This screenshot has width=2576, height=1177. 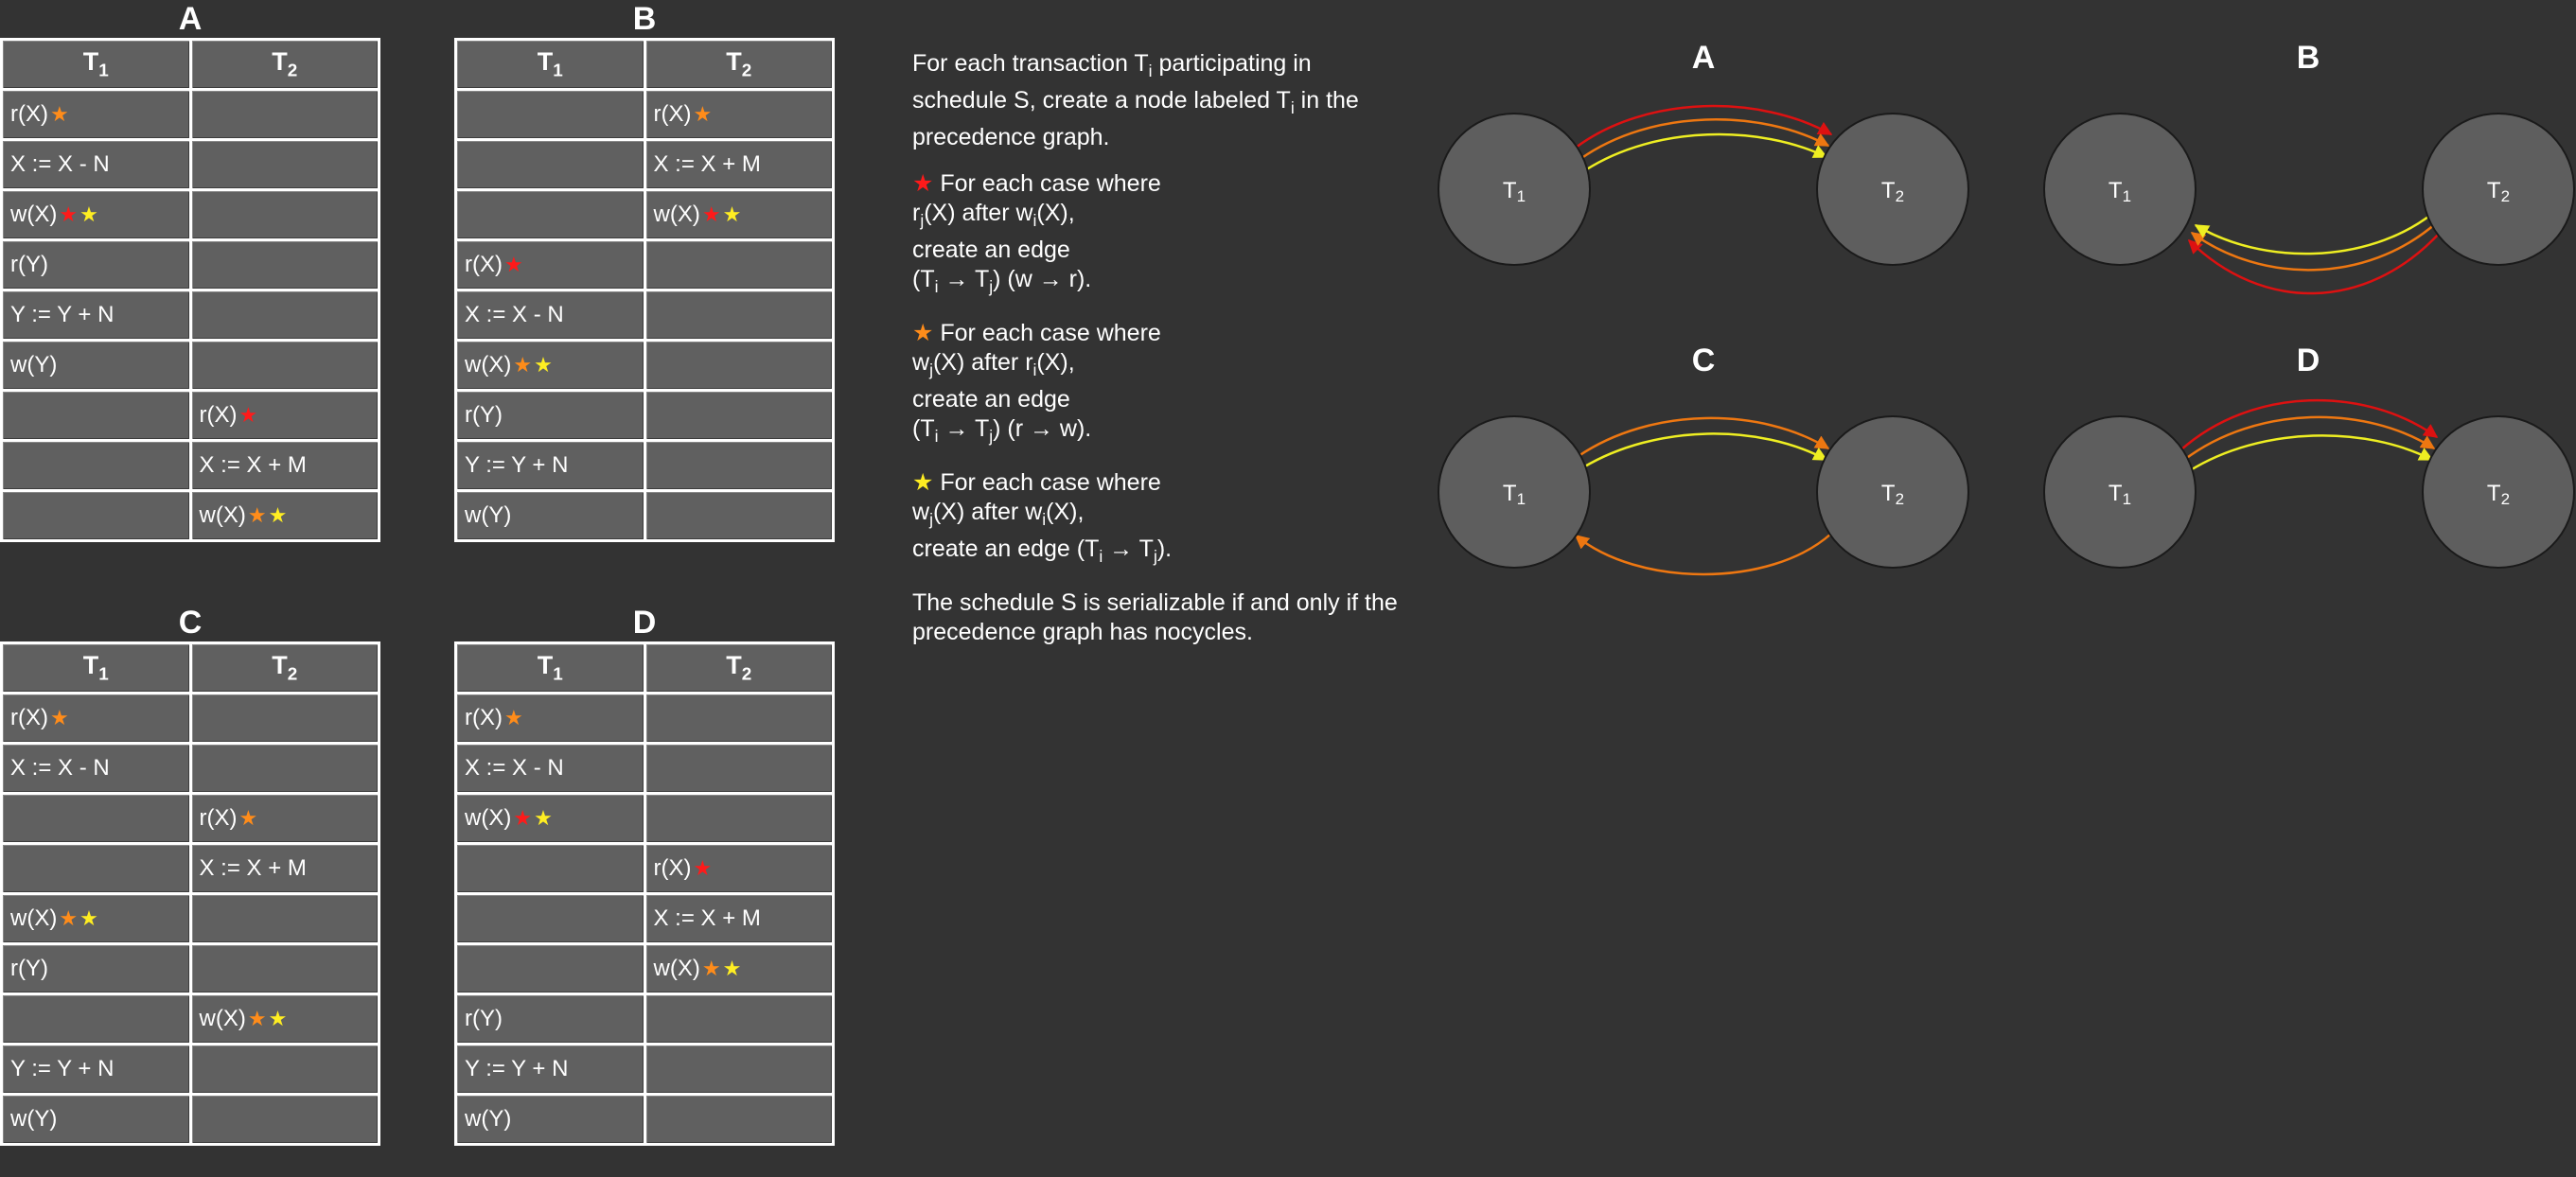 I want to click on graph-c: C T1 T2, so click(x=1703, y=458).